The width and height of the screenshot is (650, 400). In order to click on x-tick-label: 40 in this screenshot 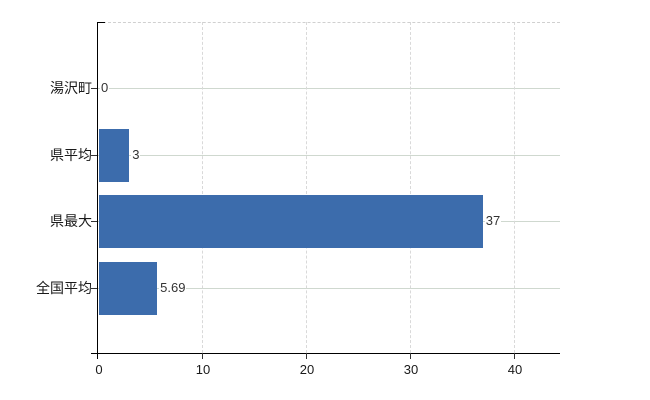, I will do `click(515, 369)`.